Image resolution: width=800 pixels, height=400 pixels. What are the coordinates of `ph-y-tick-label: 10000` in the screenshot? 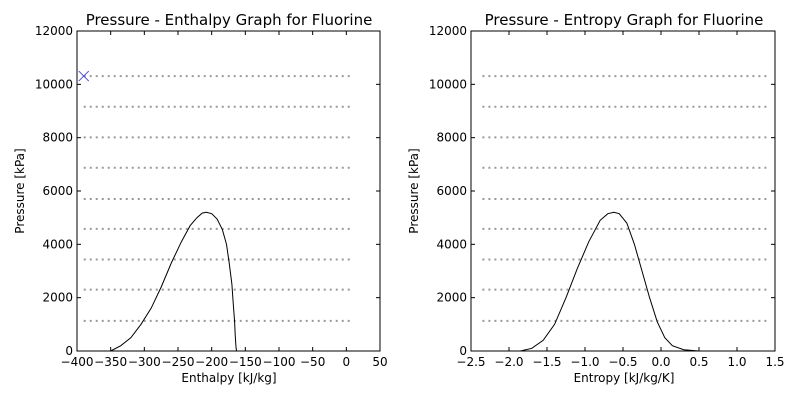 It's located at (54, 84).